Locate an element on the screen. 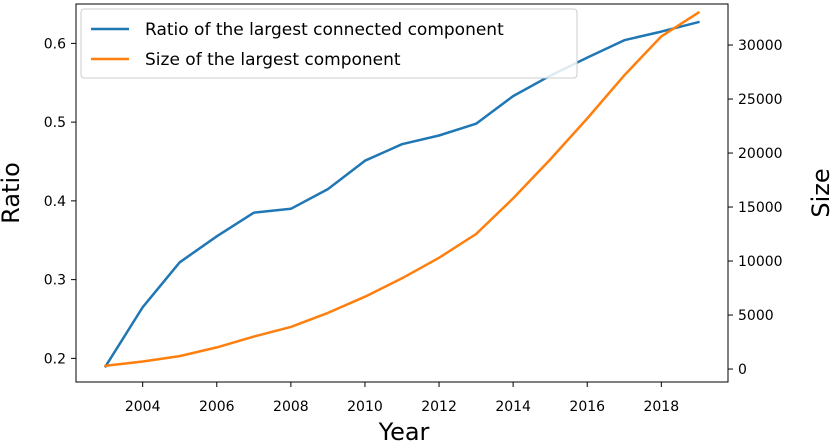  x-tick-label: 2018 is located at coordinates (661, 407).